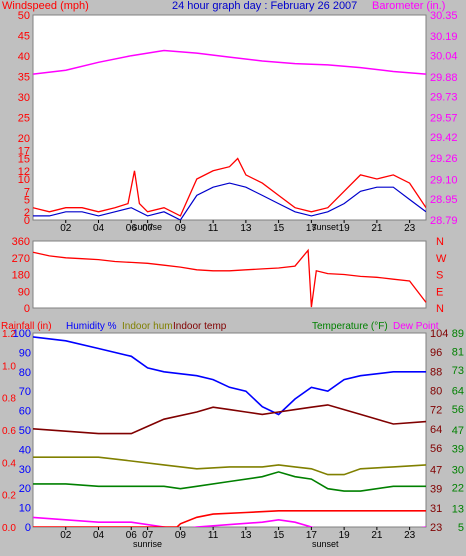 This screenshot has height=556, width=466. I want to click on barometer-series, so click(229, 62).